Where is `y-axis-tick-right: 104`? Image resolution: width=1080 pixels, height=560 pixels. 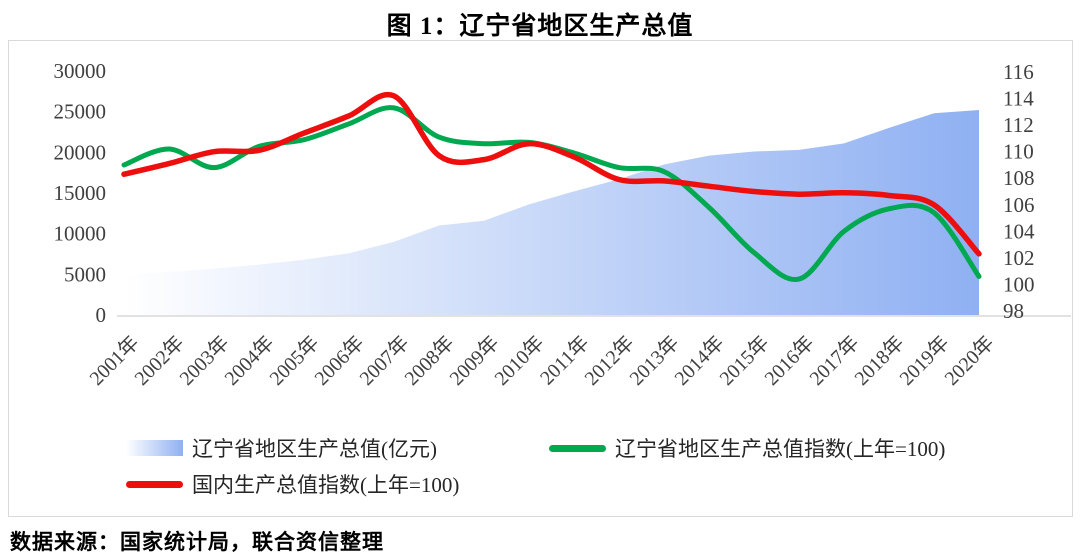
y-axis-tick-right: 104 is located at coordinates (1019, 231).